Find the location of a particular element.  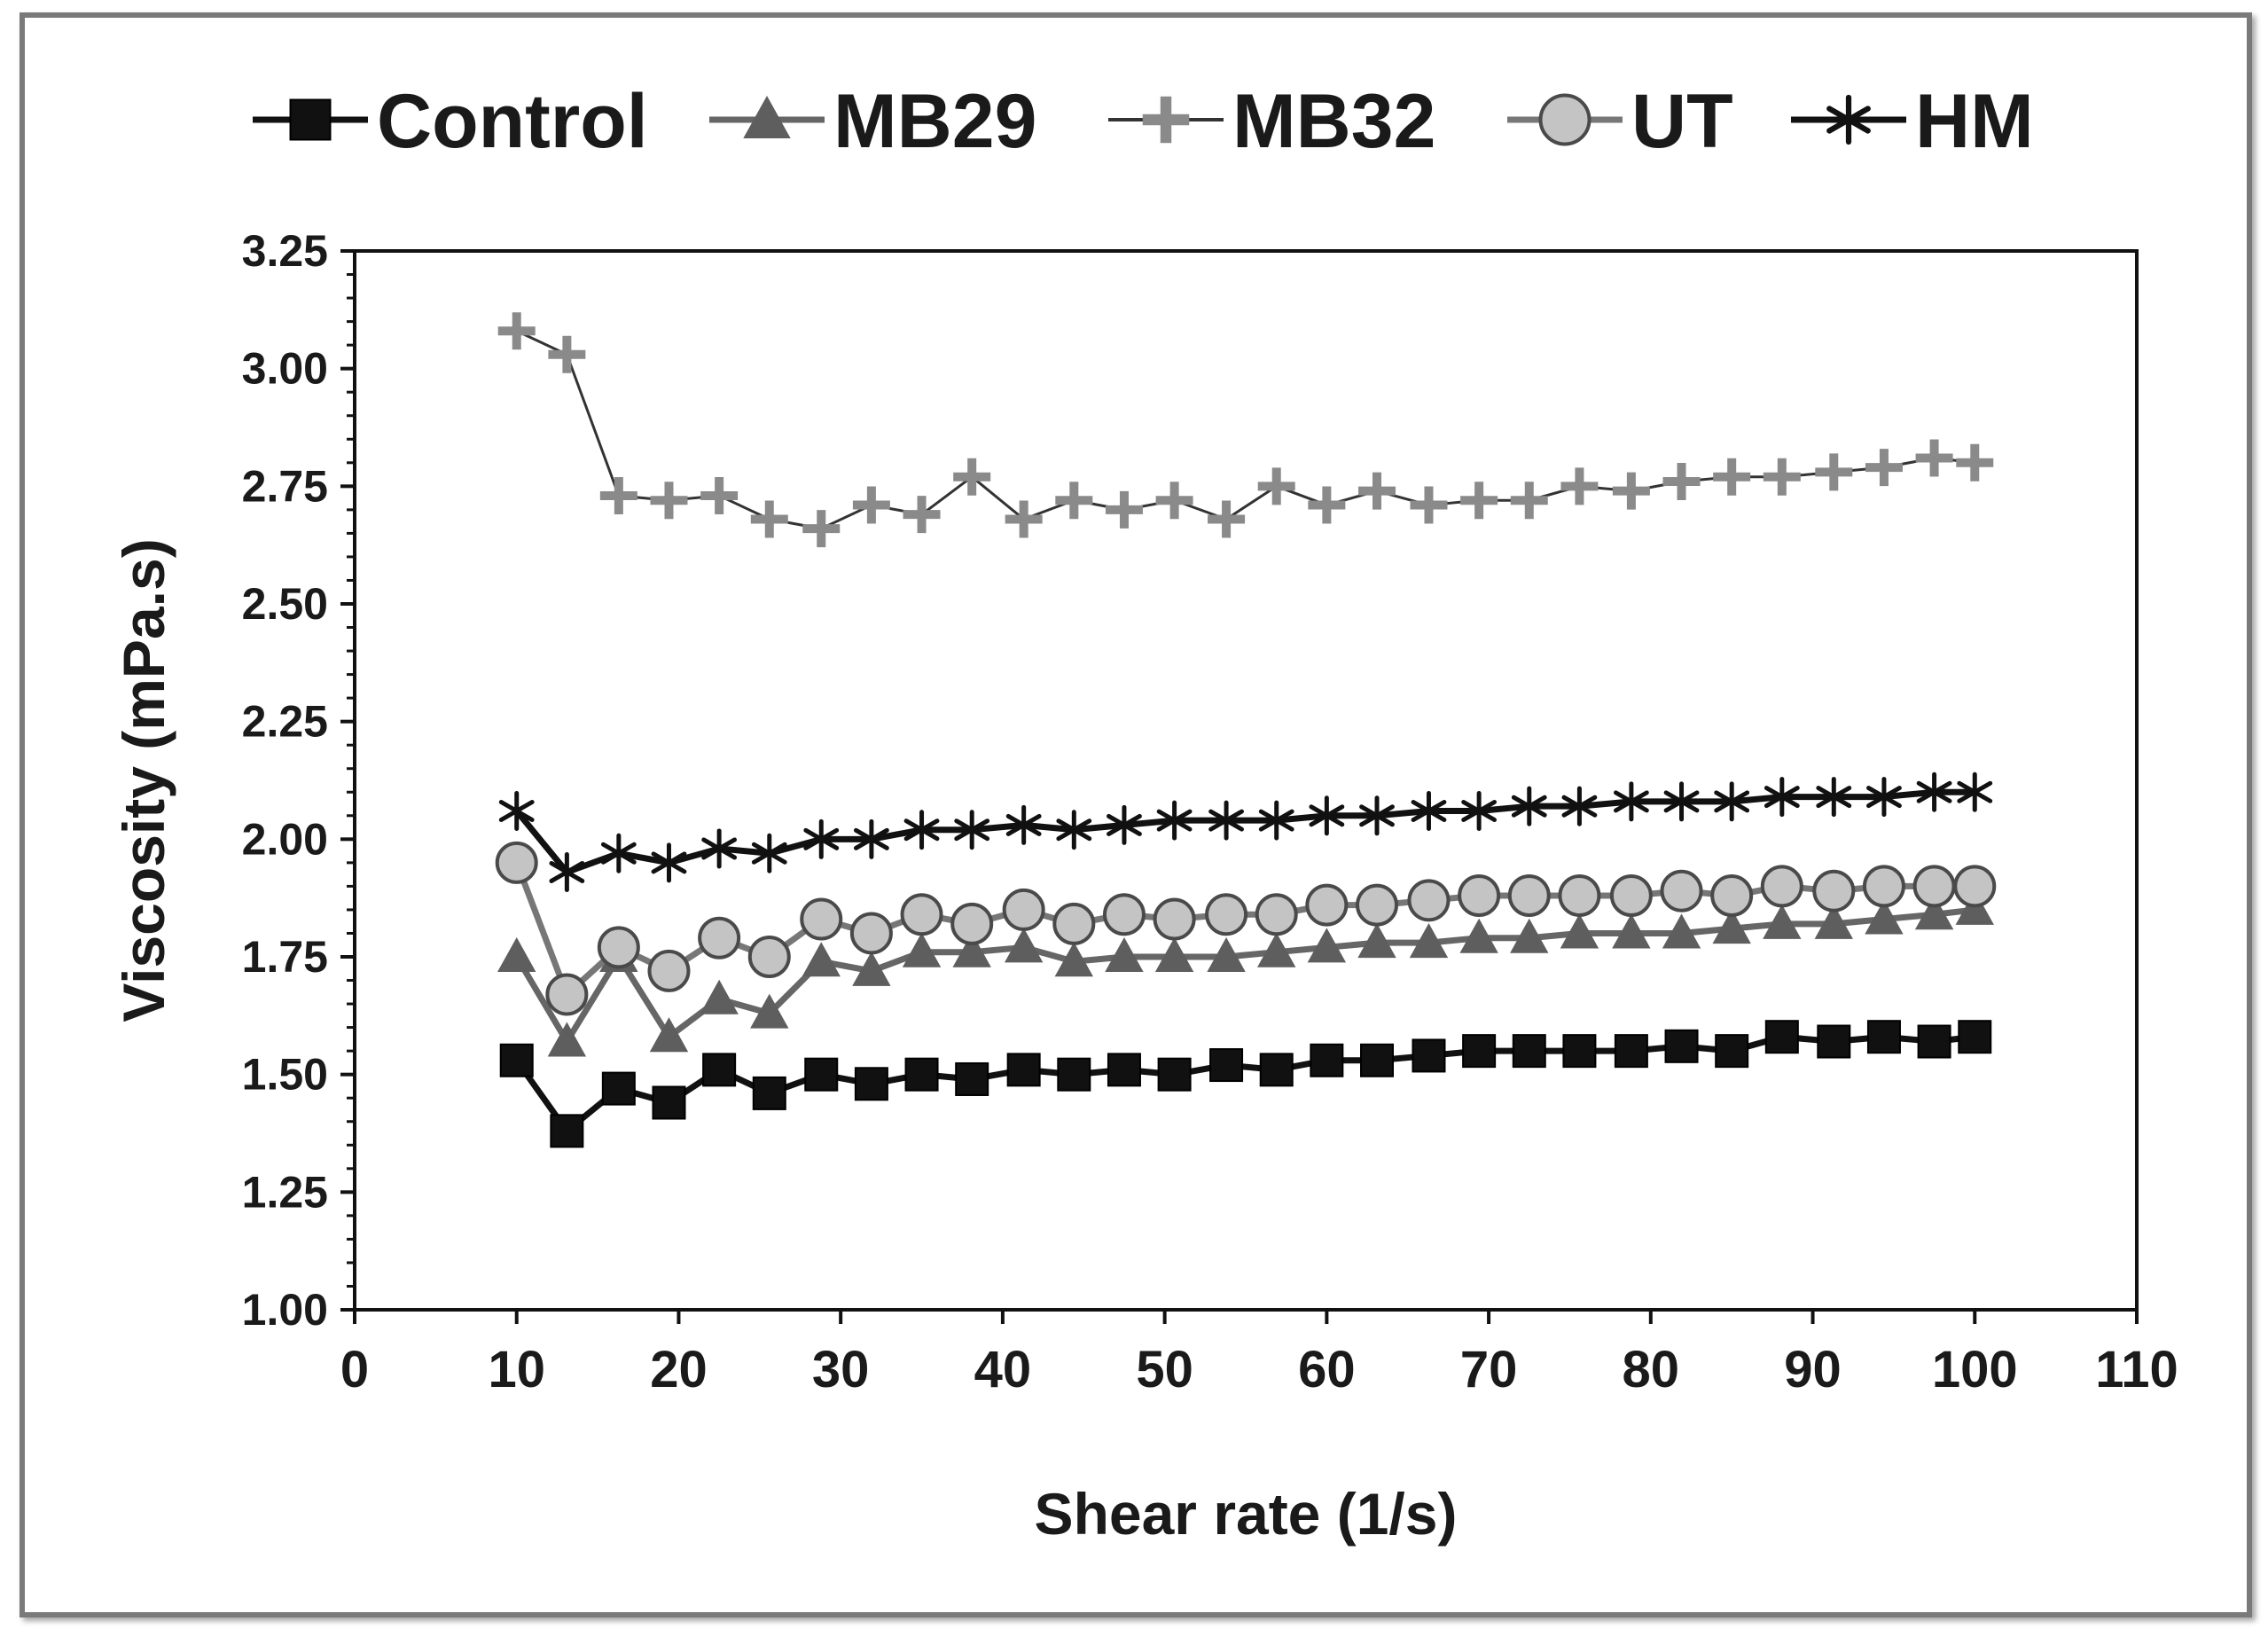

legend-label: MB32 is located at coordinates (1333, 122).